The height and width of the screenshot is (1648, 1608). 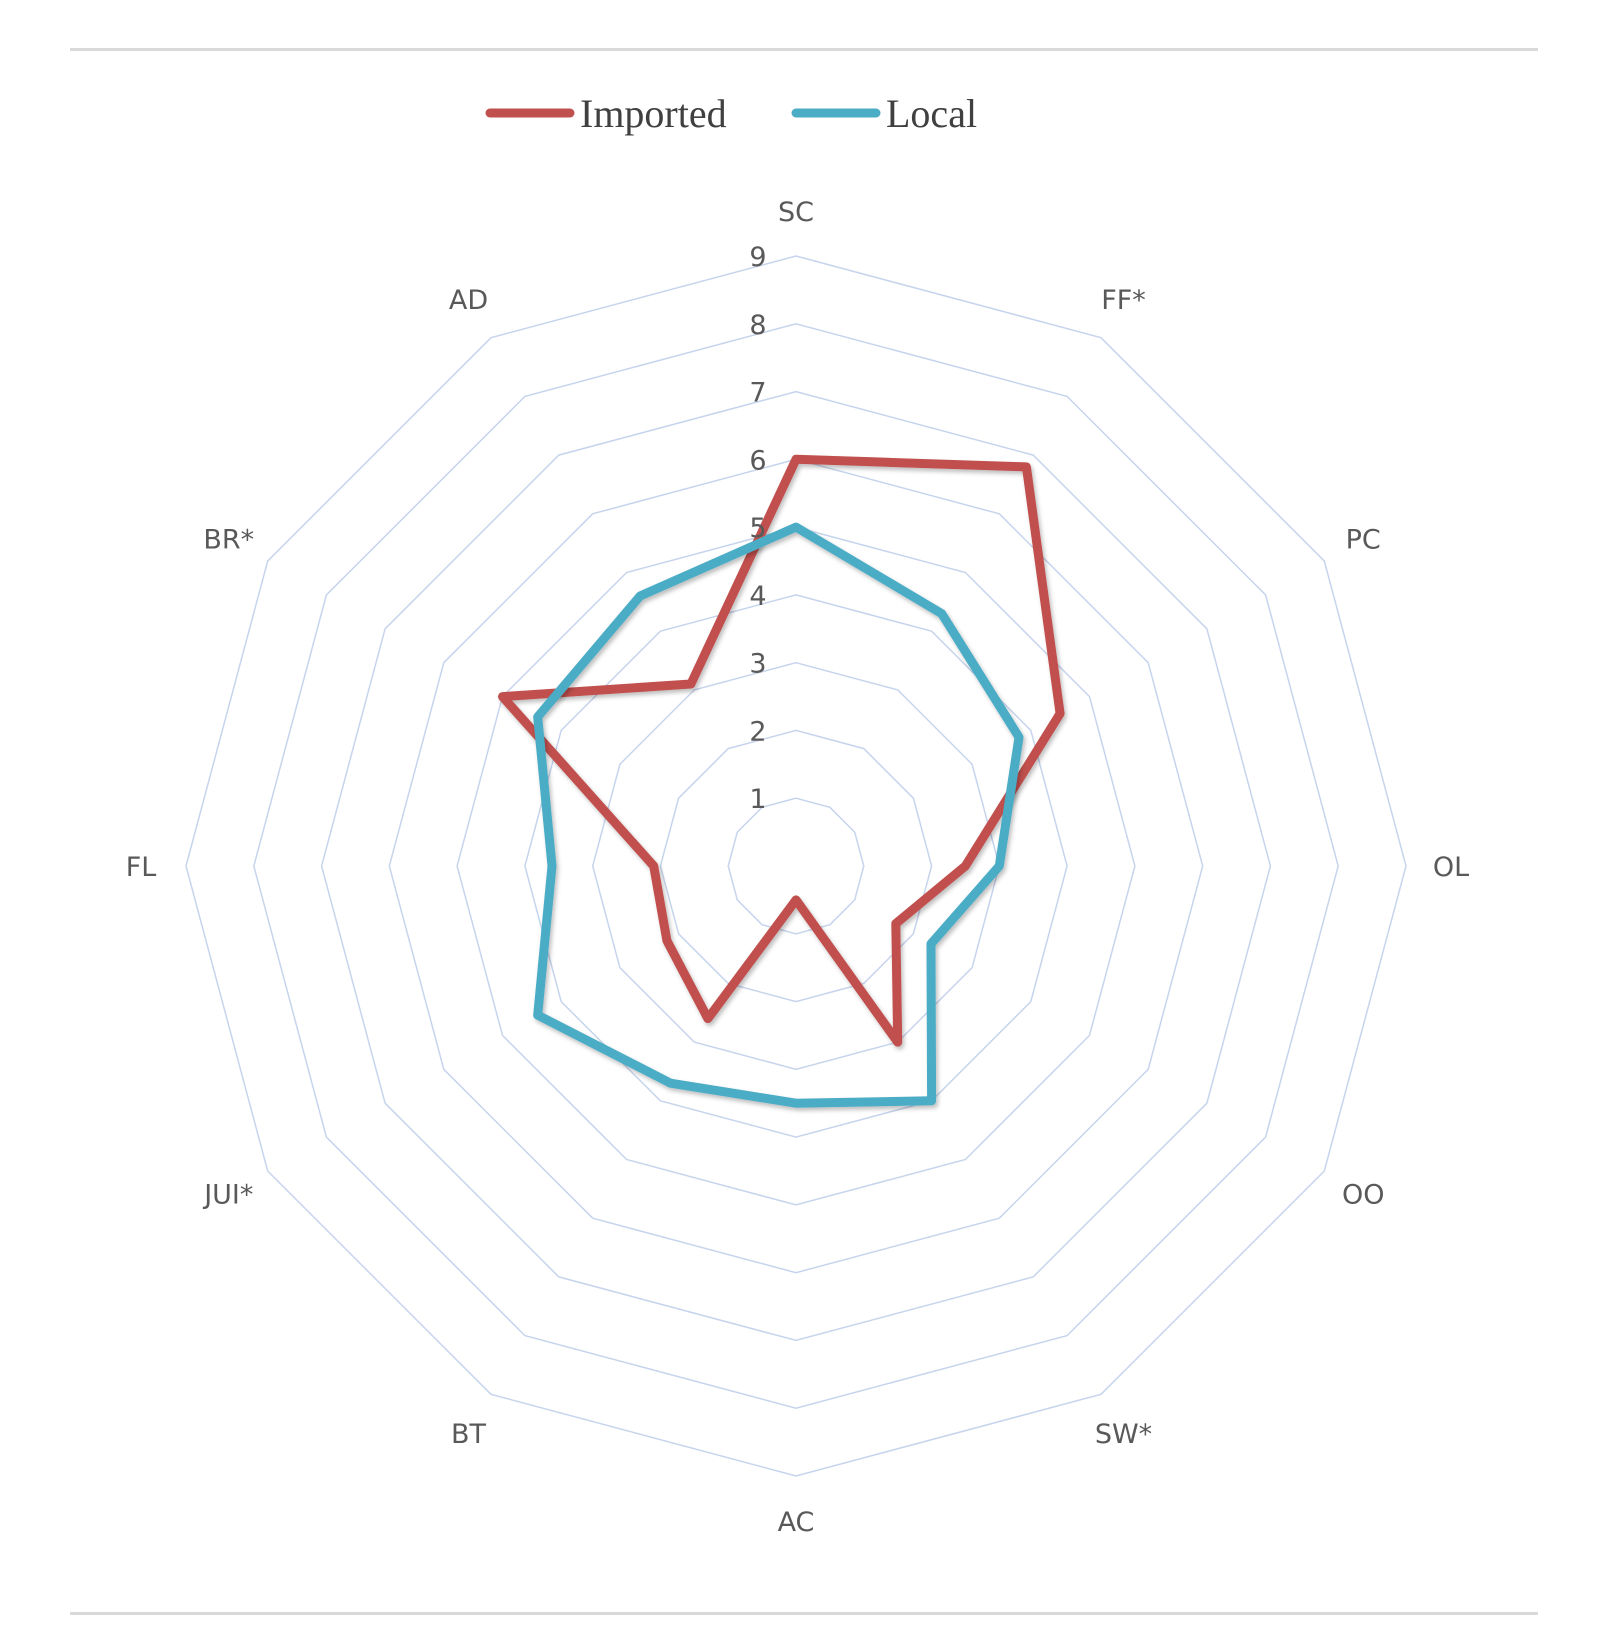 I want to click on r-tick-label: 5, so click(x=757, y=528).